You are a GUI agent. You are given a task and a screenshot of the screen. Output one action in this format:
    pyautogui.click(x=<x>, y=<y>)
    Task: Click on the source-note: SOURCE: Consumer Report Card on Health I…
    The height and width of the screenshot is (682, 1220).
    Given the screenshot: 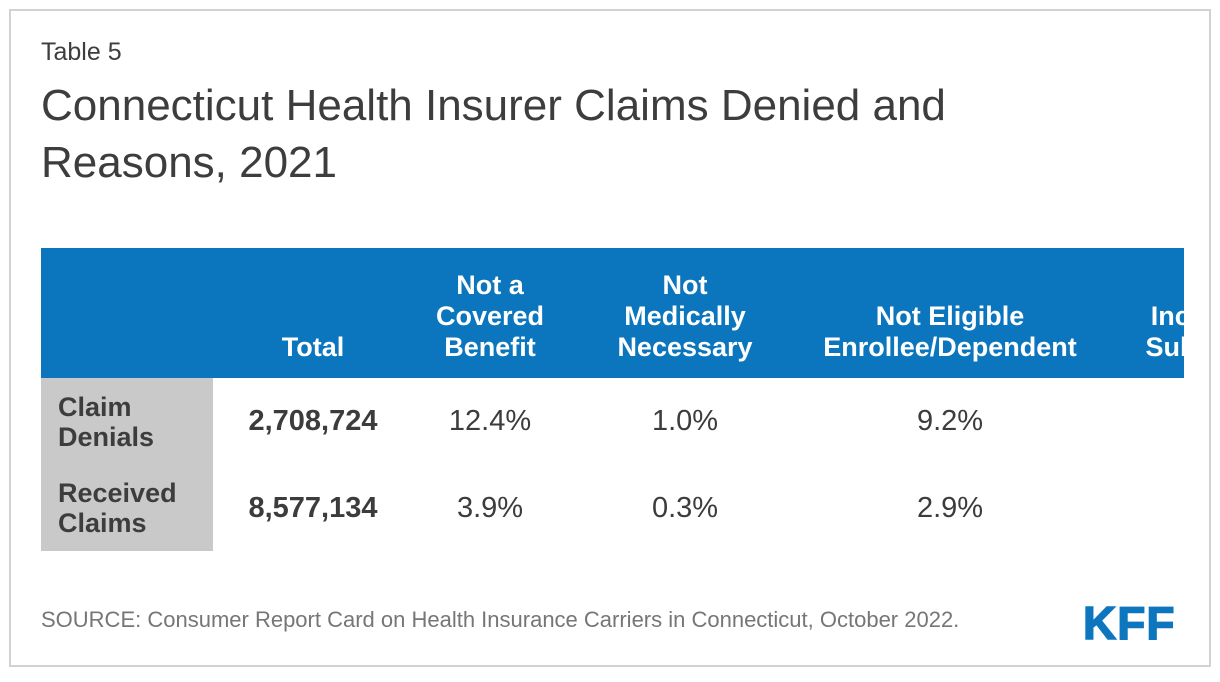 What is the action you would take?
    pyautogui.click(x=500, y=619)
    